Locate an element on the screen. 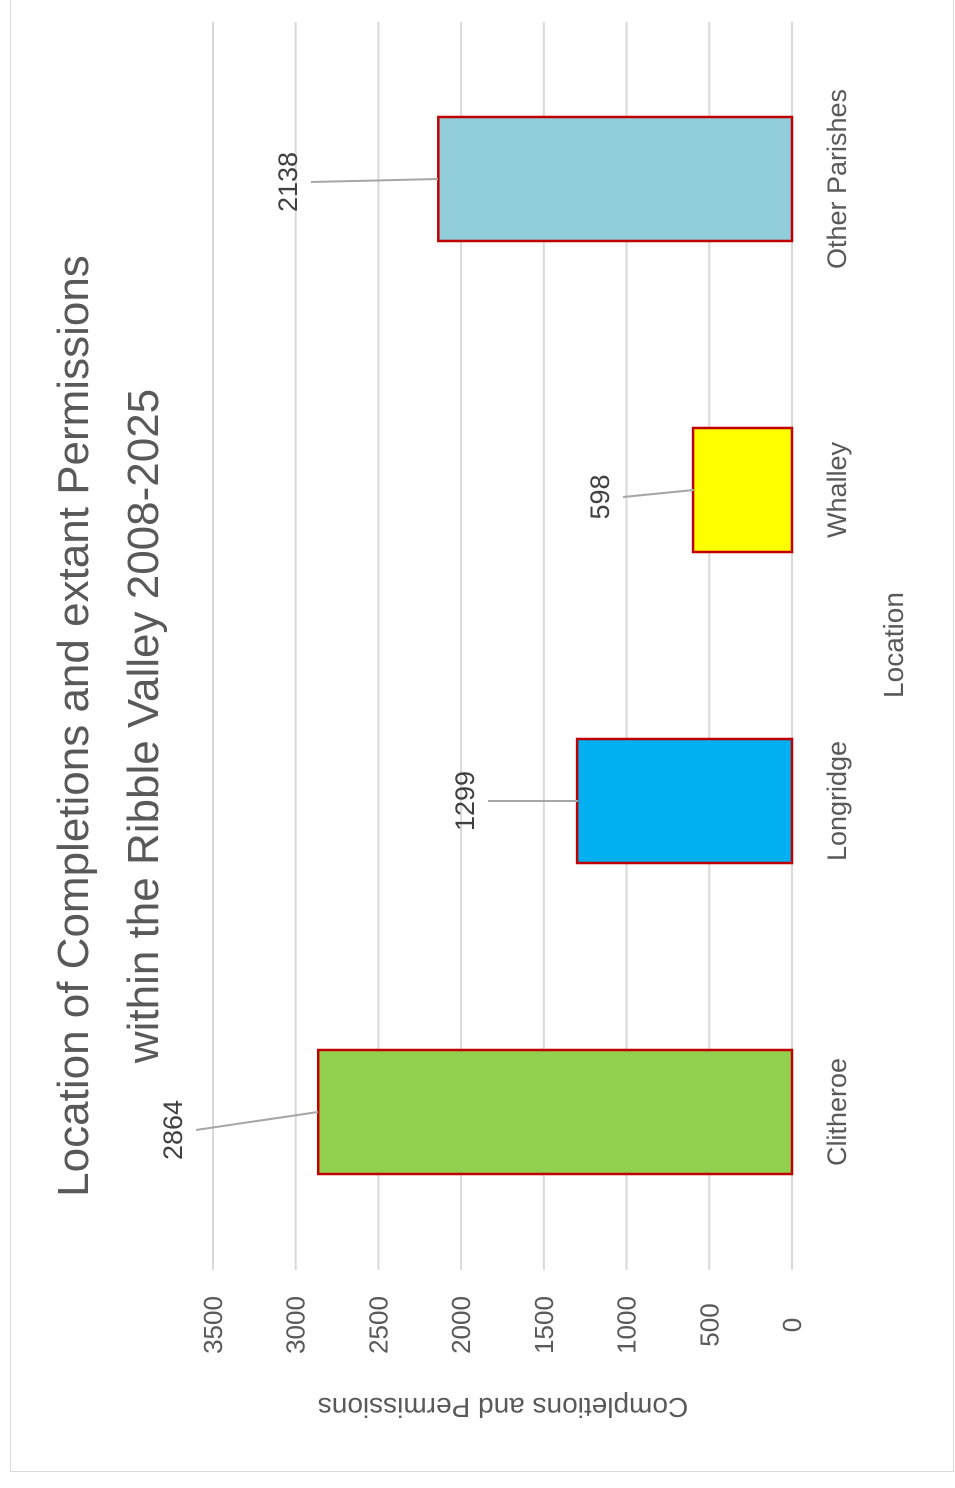 The height and width of the screenshot is (1488, 955). bar-clitheroe is located at coordinates (555, 1112).